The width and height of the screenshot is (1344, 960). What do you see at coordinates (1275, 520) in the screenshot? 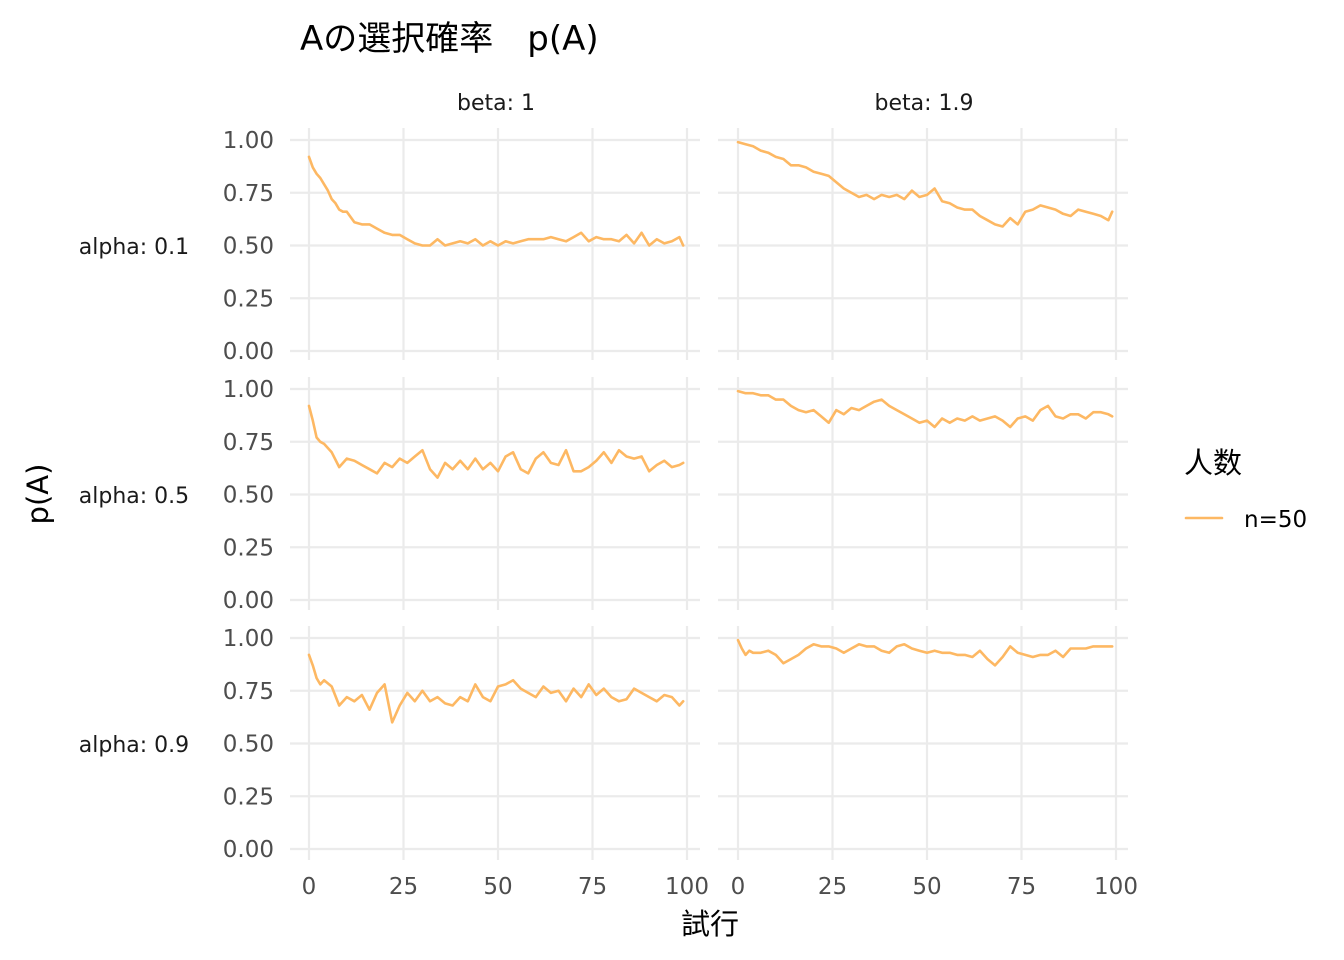
I see `legend-entry-label: n=50` at bounding box center [1275, 520].